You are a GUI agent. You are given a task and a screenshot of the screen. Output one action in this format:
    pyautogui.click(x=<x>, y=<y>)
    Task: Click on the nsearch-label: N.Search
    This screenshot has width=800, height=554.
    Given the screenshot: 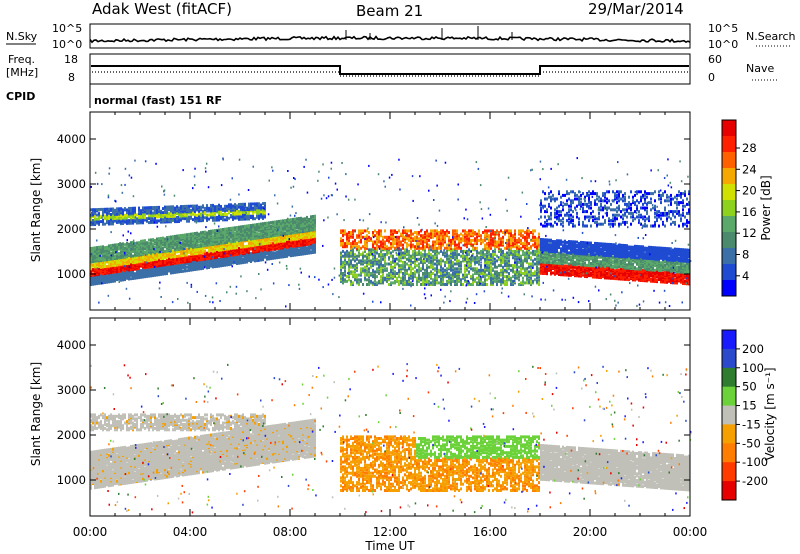 What is the action you would take?
    pyautogui.click(x=771, y=36)
    